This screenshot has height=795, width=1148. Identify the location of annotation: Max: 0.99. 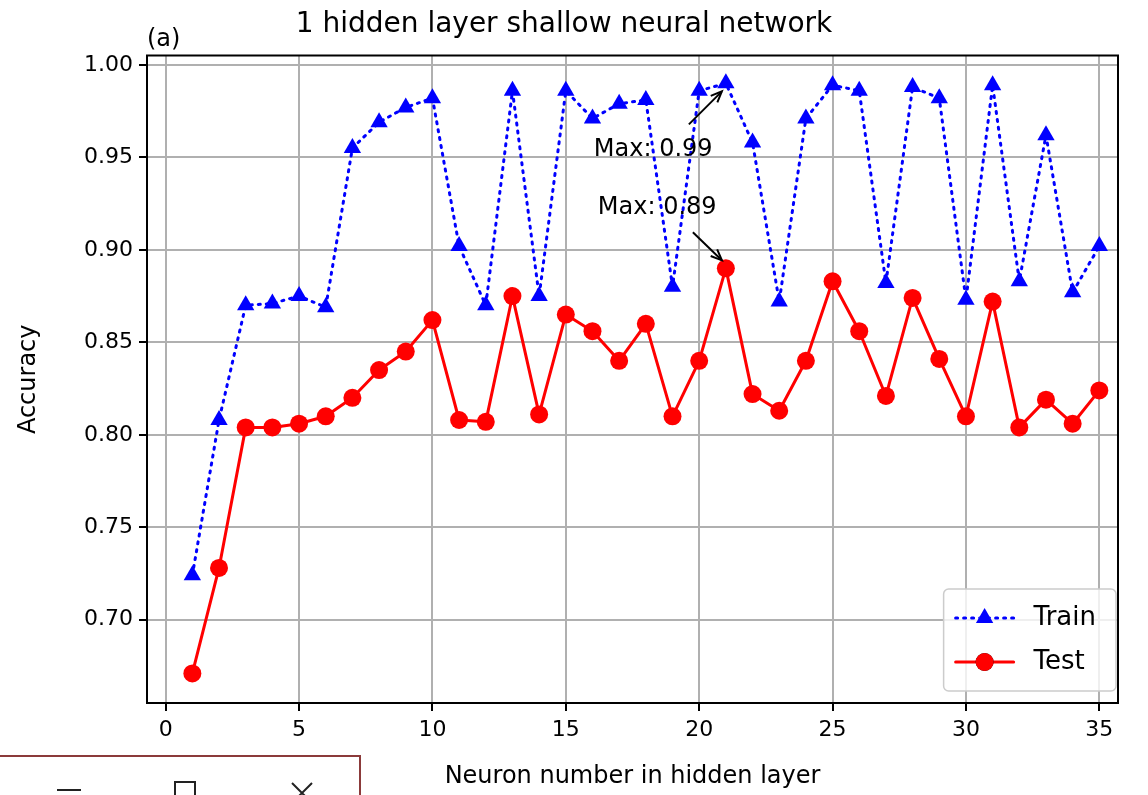
(653, 148).